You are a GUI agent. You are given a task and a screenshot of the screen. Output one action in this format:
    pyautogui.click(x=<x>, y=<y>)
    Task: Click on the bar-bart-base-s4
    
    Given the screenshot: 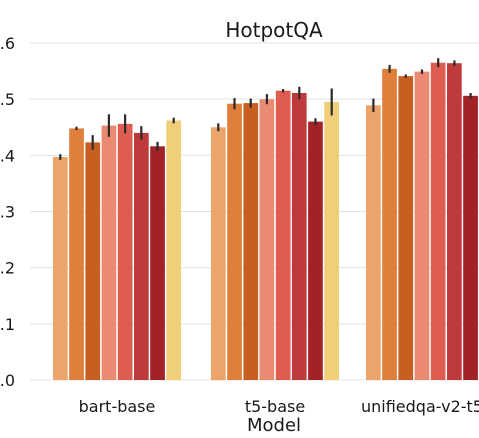 What is the action you would take?
    pyautogui.click(x=109, y=252)
    